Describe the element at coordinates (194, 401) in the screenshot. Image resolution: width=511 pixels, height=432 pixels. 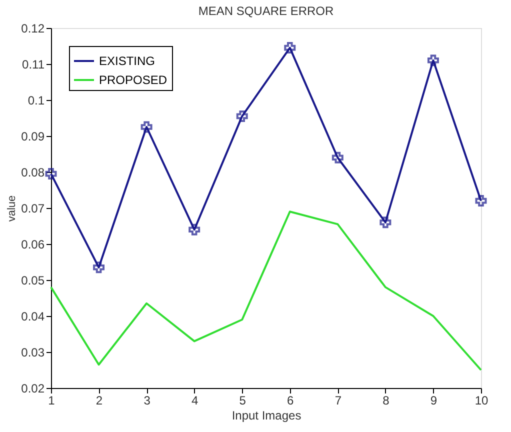
I see `x-tick-label: 4` at that location.